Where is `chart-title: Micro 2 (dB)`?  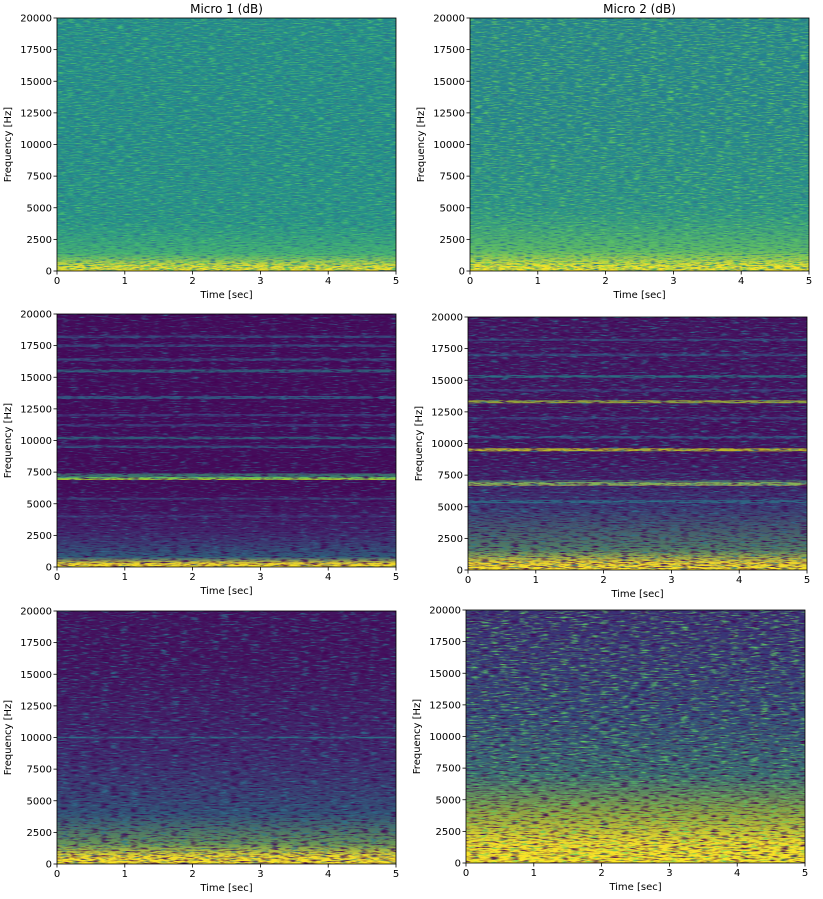
chart-title: Micro 2 (dB) is located at coordinates (639, 9).